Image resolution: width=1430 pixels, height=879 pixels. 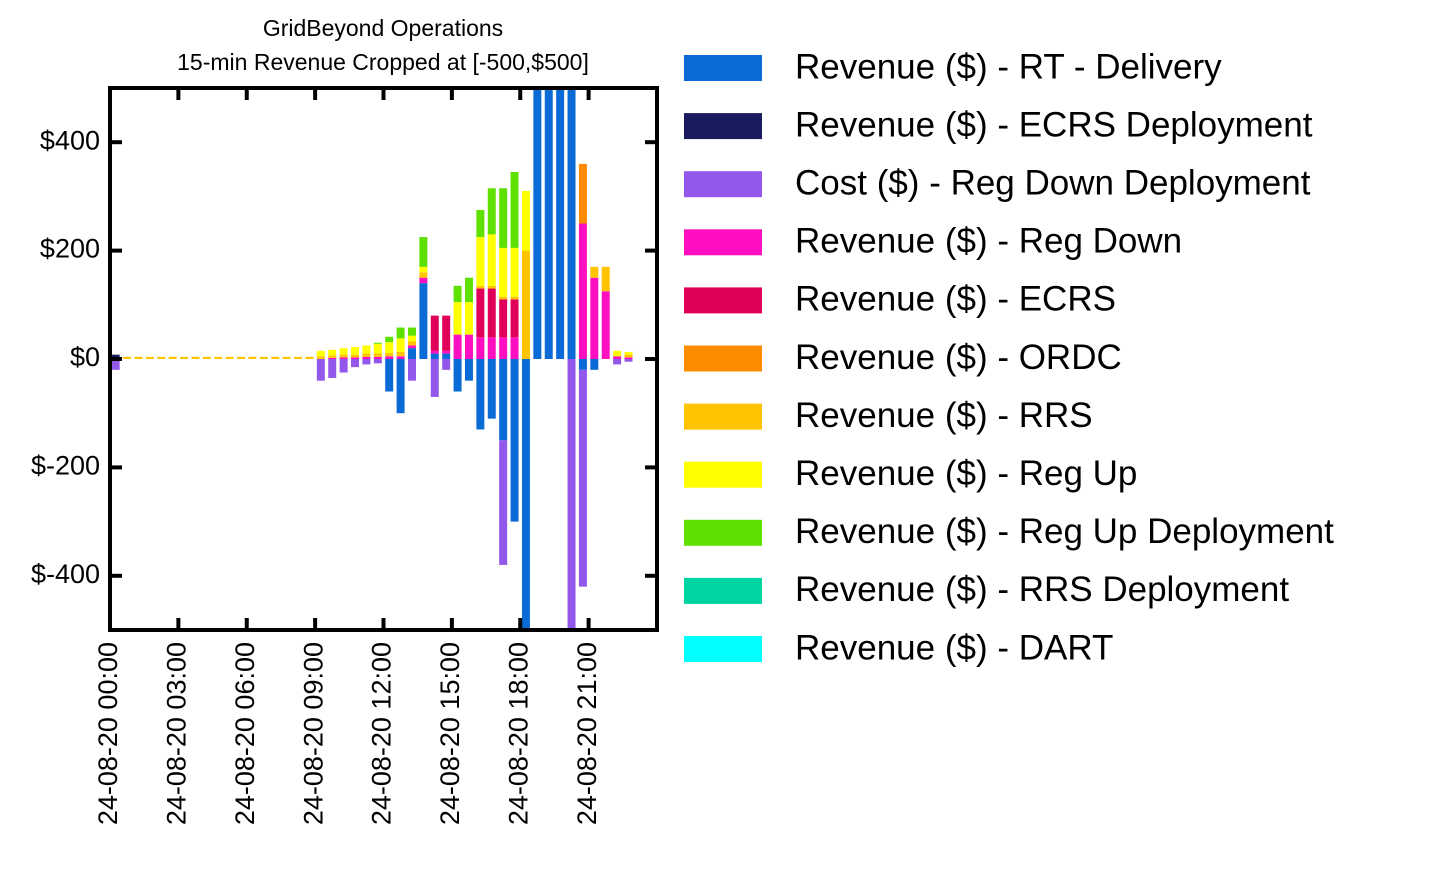 What do you see at coordinates (1053, 182) in the screenshot?
I see `legend-label: Cost ($) - Reg Down Deployment` at bounding box center [1053, 182].